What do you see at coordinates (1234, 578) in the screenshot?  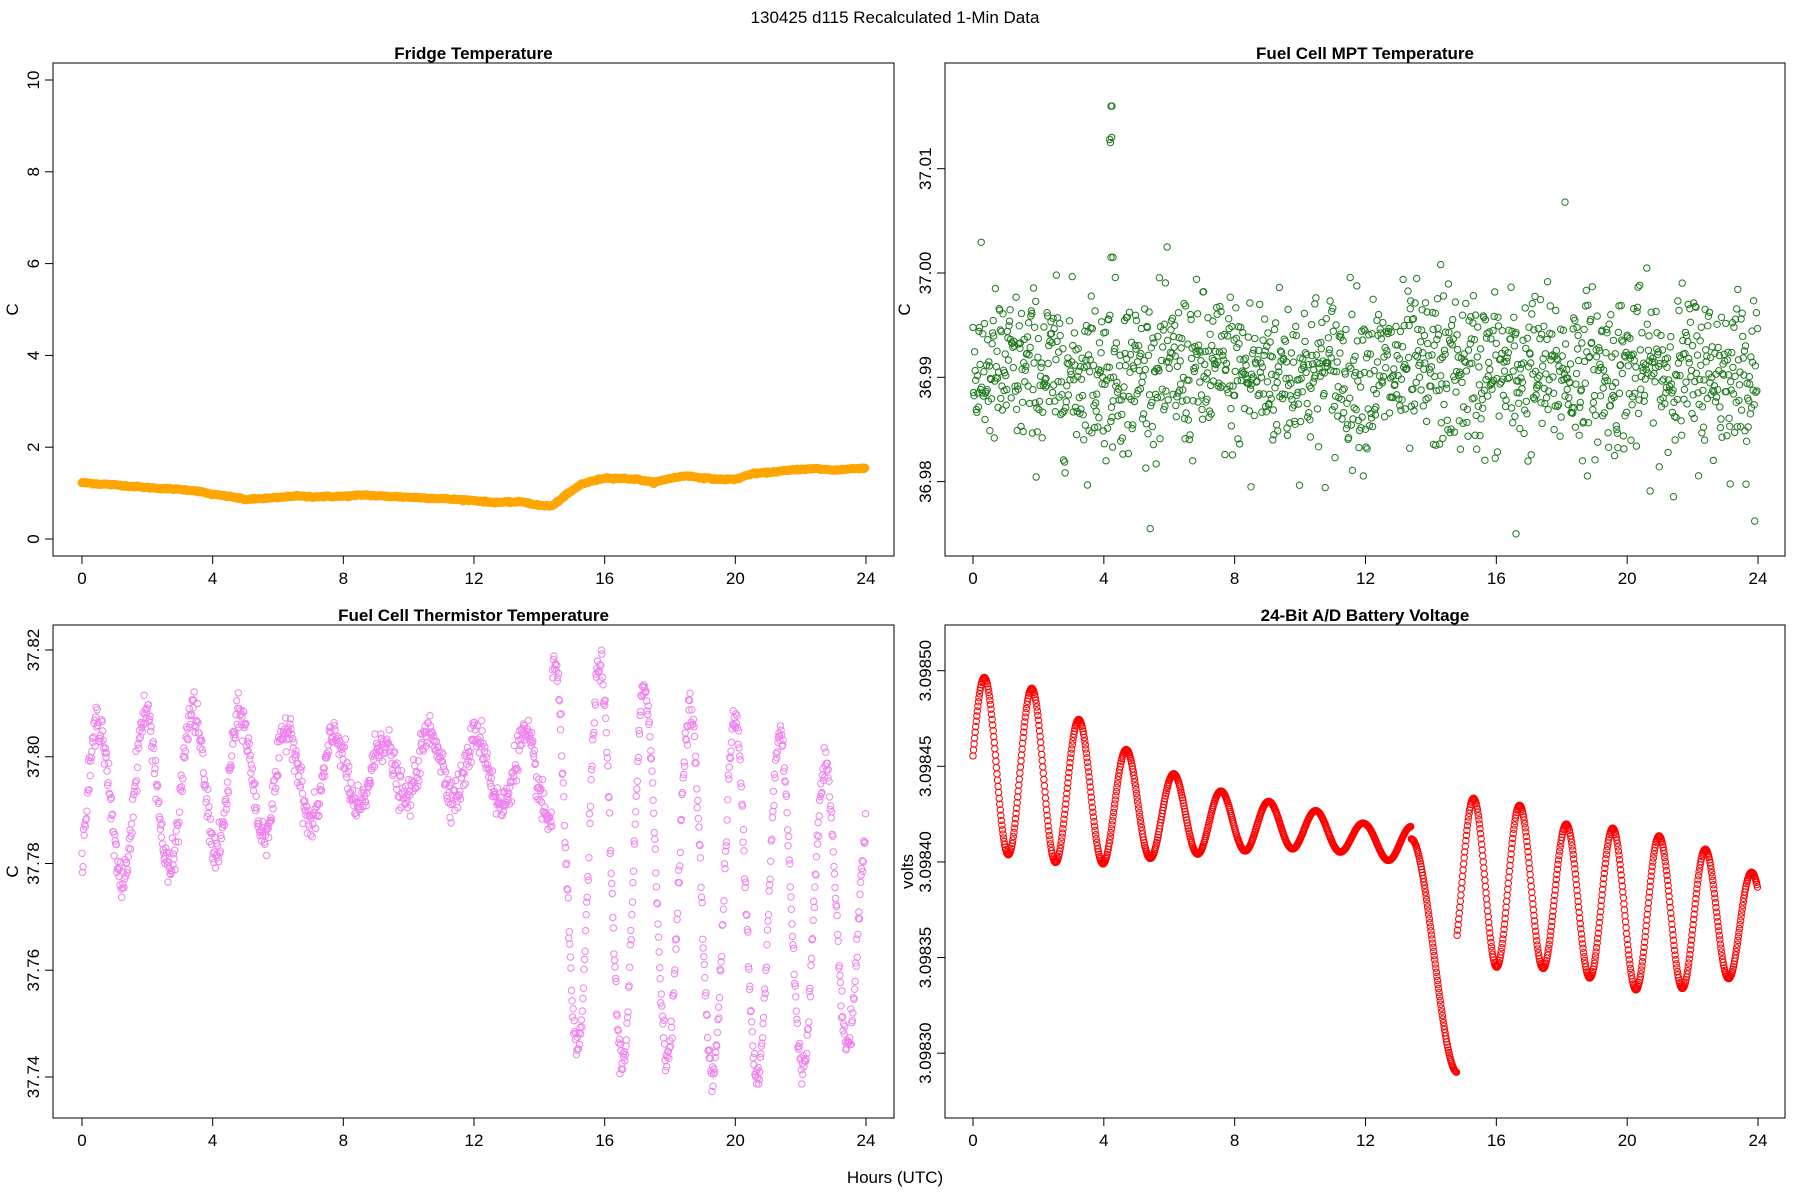 I see `x-tick-label: 8` at bounding box center [1234, 578].